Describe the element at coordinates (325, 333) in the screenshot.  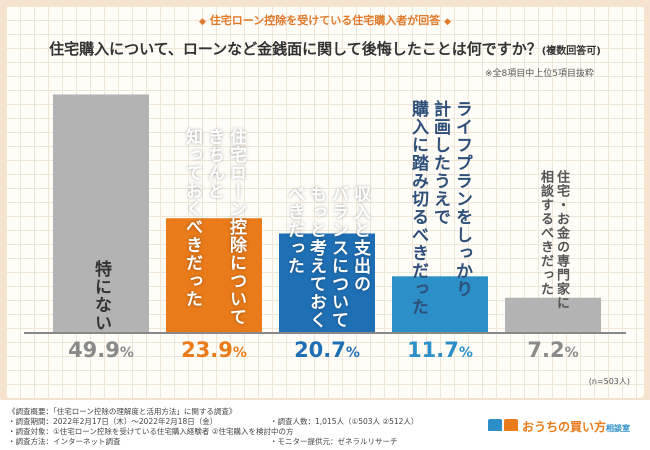
I see `baseline` at that location.